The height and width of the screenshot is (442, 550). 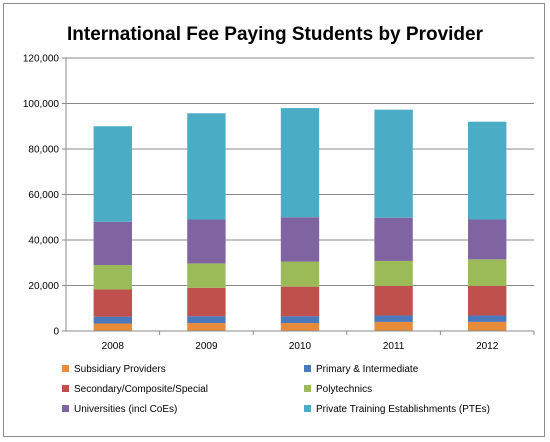 What do you see at coordinates (113, 346) in the screenshot?
I see `x-tick-label: 2008` at bounding box center [113, 346].